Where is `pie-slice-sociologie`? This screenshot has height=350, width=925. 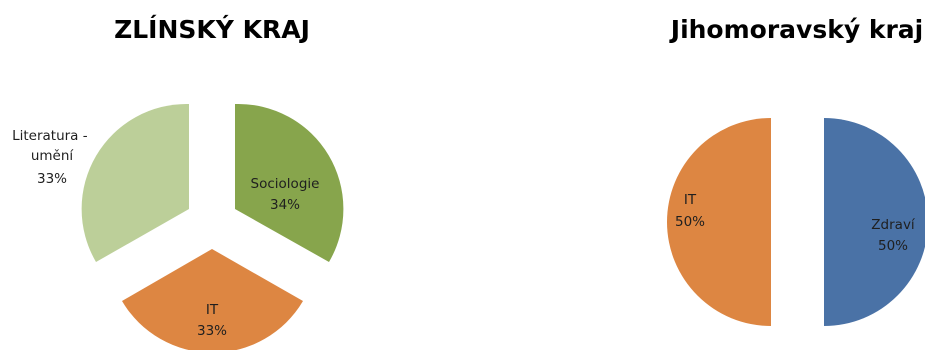
pie-slice-sociologie is located at coordinates (289, 182).